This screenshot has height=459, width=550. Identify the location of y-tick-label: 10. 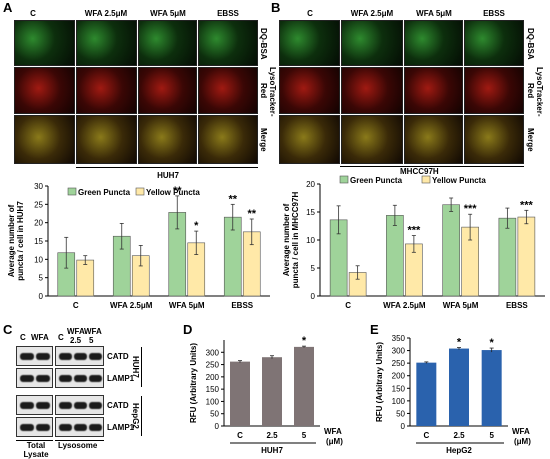
(310, 240).